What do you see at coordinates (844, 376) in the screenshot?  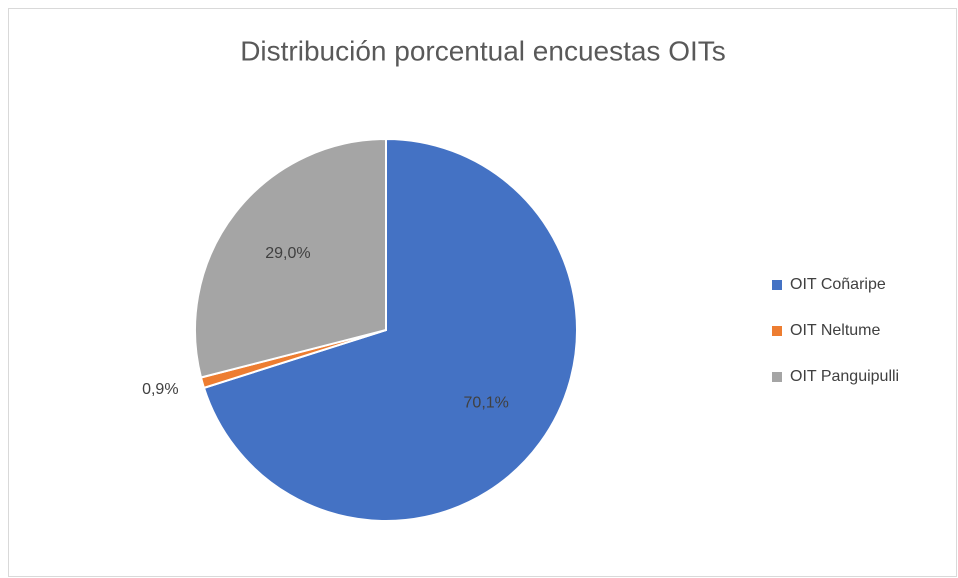 I see `legend-label: OIT Panguipulli` at bounding box center [844, 376].